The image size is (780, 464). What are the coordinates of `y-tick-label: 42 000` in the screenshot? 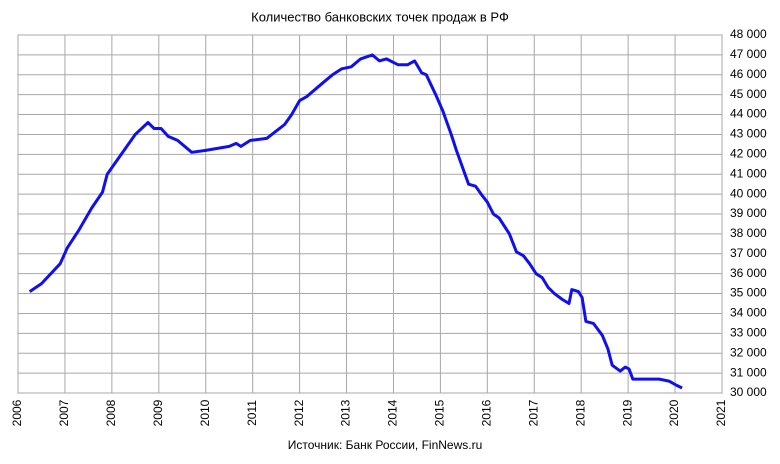 It's located at (748, 154).